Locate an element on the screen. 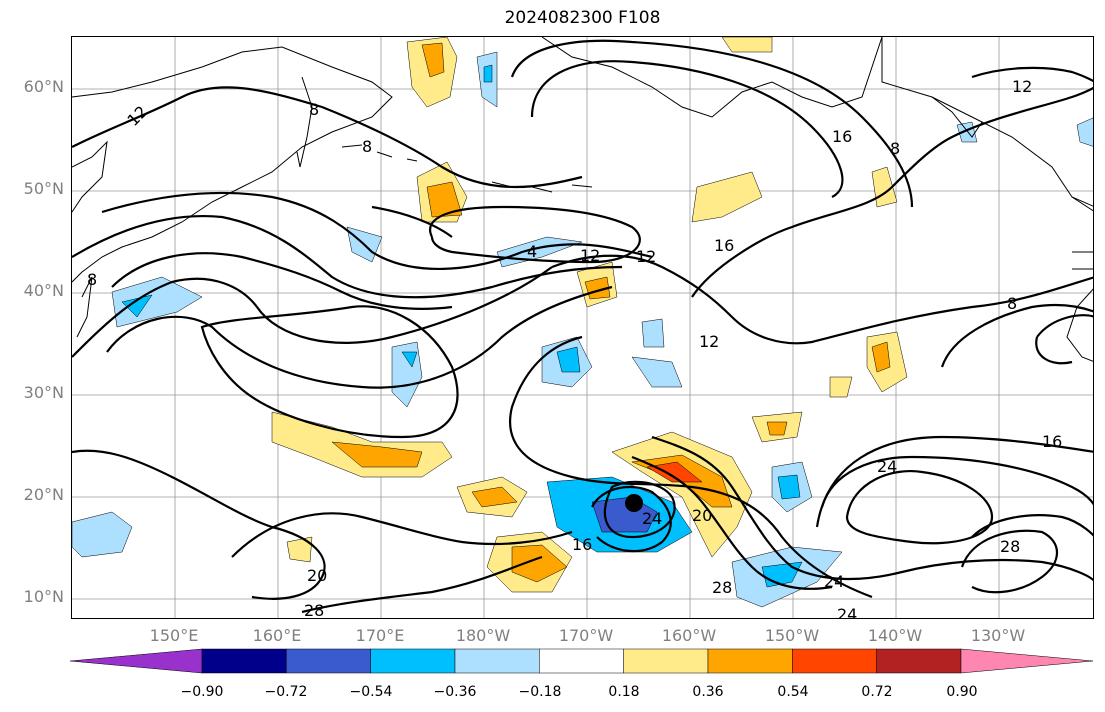  colorbar-tick-label: −0.36 is located at coordinates (455, 692).